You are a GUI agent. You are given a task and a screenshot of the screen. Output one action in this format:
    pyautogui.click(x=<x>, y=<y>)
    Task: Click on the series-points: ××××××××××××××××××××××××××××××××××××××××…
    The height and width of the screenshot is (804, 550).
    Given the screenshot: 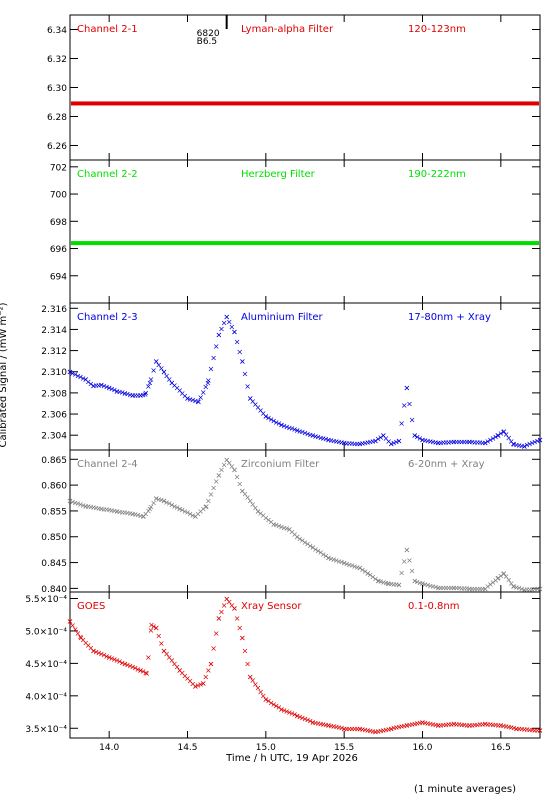 What is the action you would take?
    pyautogui.click(x=305, y=382)
    